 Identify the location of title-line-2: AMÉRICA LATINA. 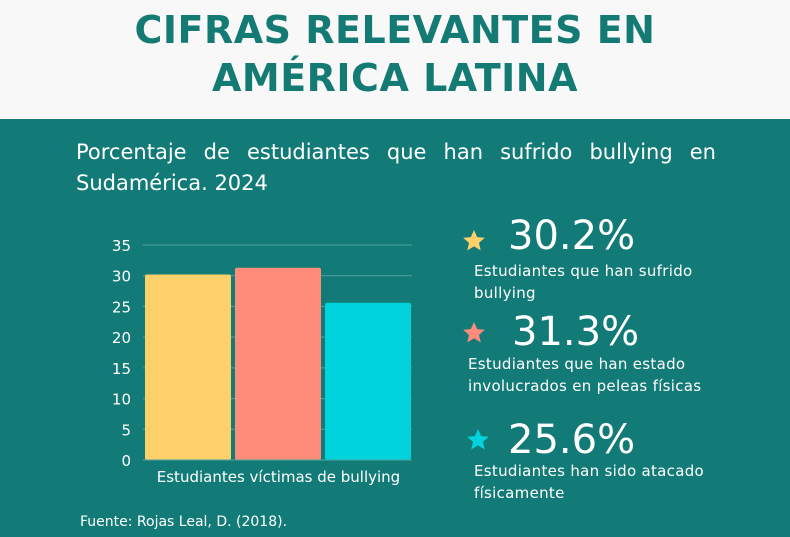
(395, 78).